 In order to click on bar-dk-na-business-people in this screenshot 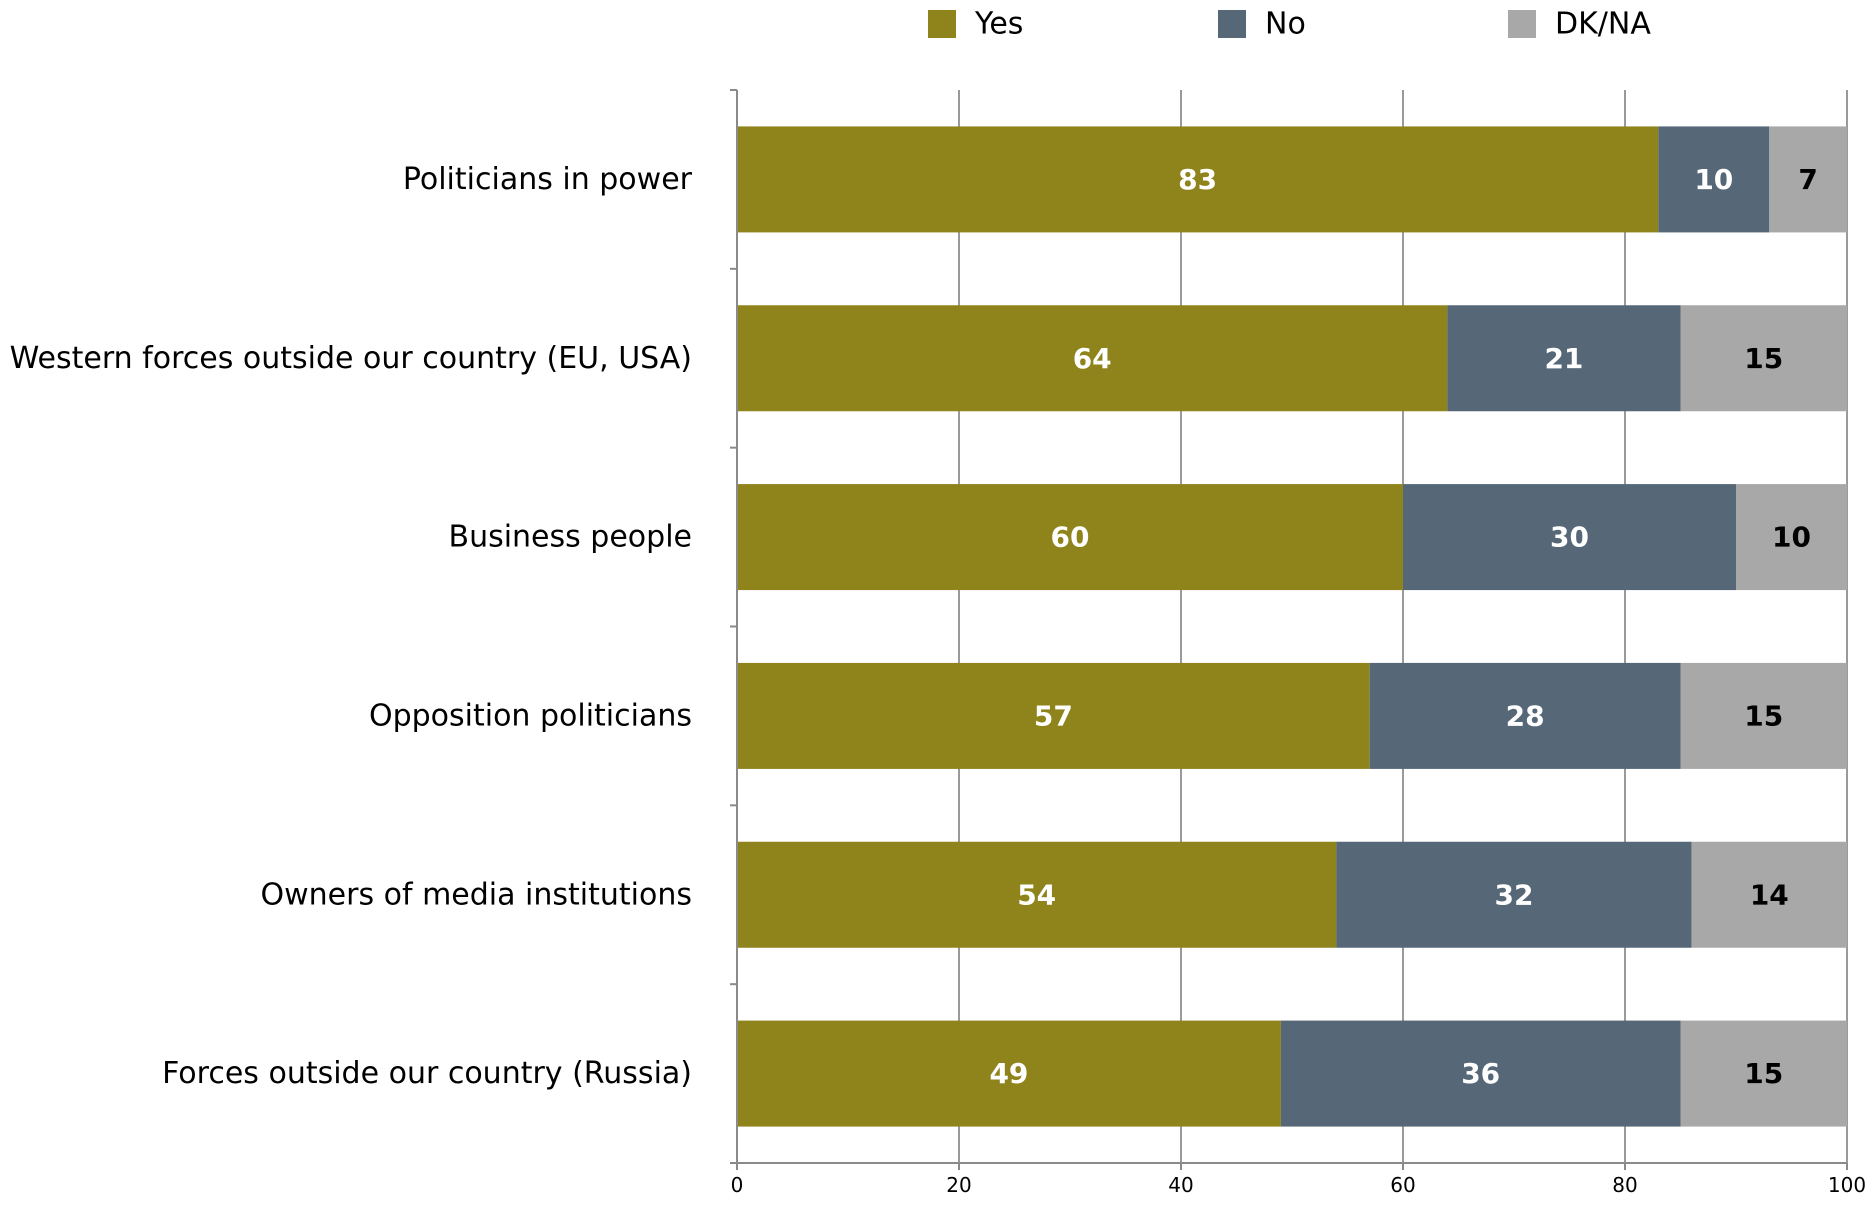, I will do `click(1791, 537)`.